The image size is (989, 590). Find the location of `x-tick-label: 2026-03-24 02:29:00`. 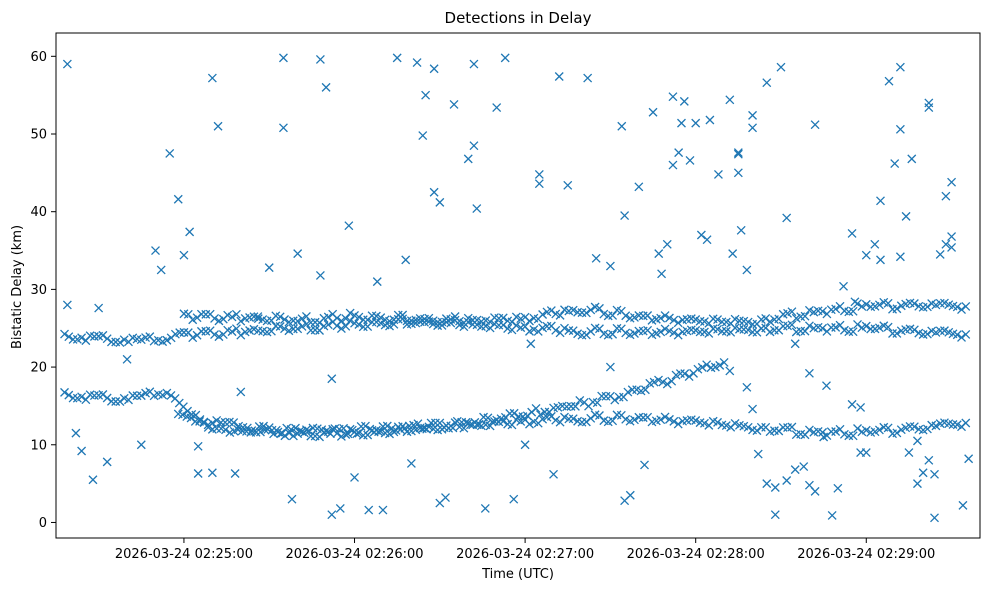

x-tick-label: 2026-03-24 02:29:00 is located at coordinates (866, 554).